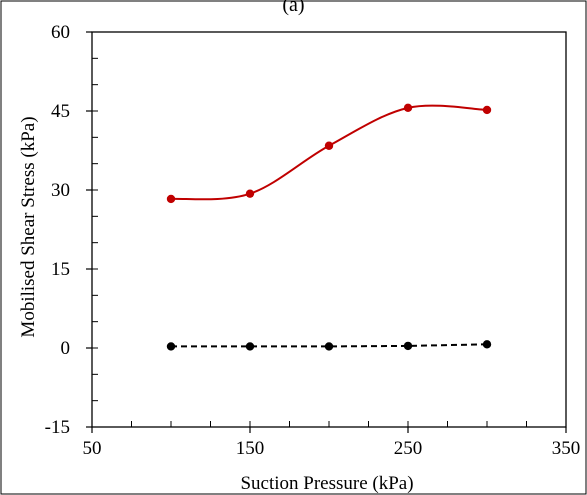 This screenshot has width=587, height=495. What do you see at coordinates (408, 448) in the screenshot?
I see `x-tick-label: 250` at bounding box center [408, 448].